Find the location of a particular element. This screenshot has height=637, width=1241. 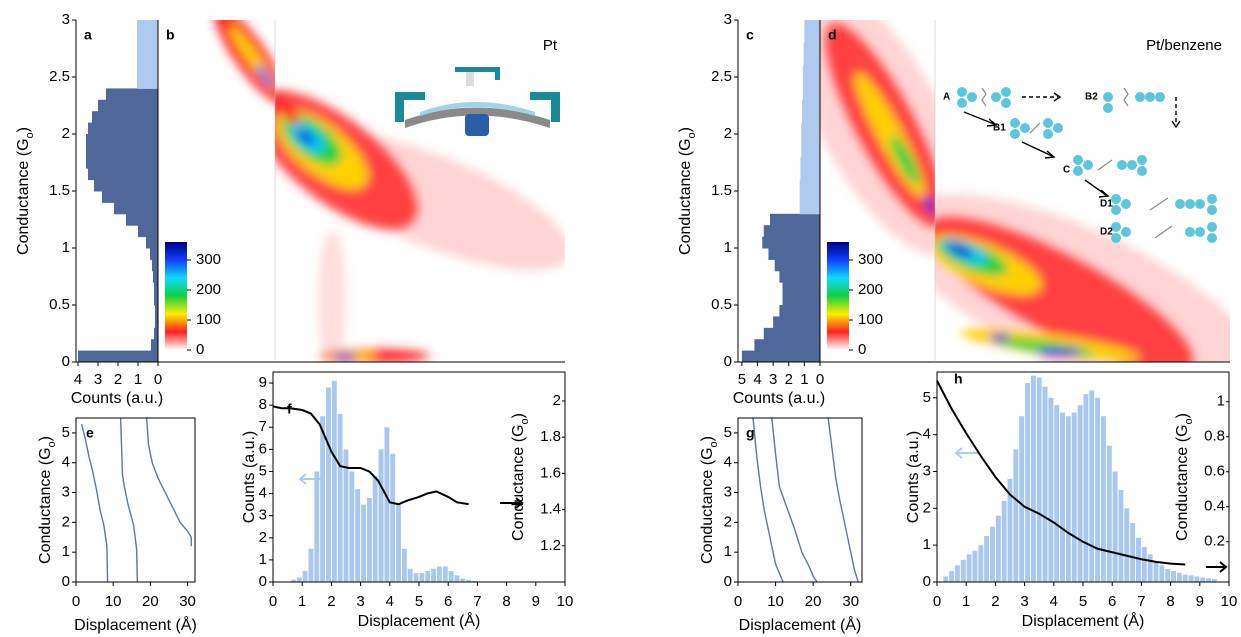

bond is located at coordinates (984, 97).